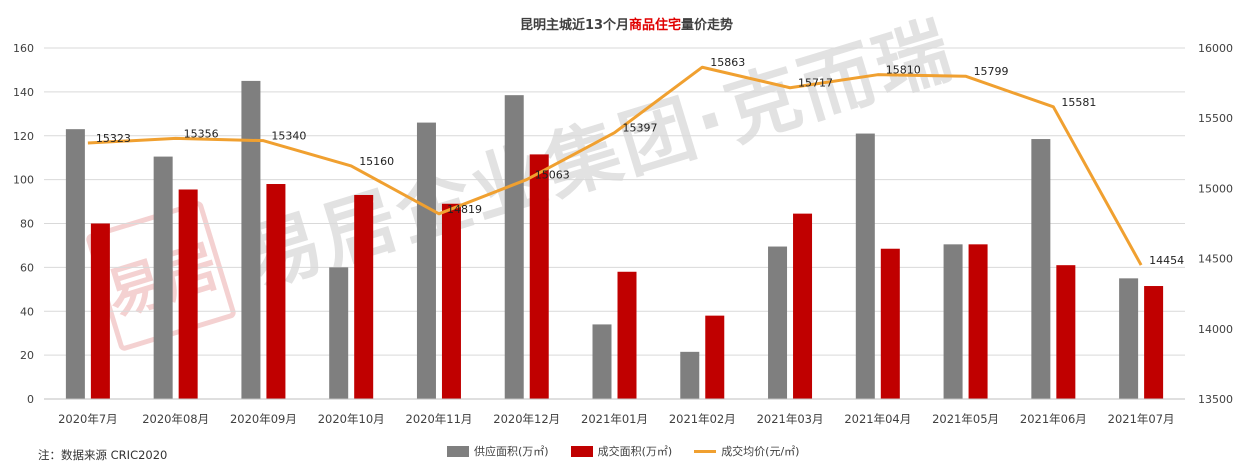  What do you see at coordinates (640, 128) in the screenshot?
I see `price-data-label: 15397` at bounding box center [640, 128].